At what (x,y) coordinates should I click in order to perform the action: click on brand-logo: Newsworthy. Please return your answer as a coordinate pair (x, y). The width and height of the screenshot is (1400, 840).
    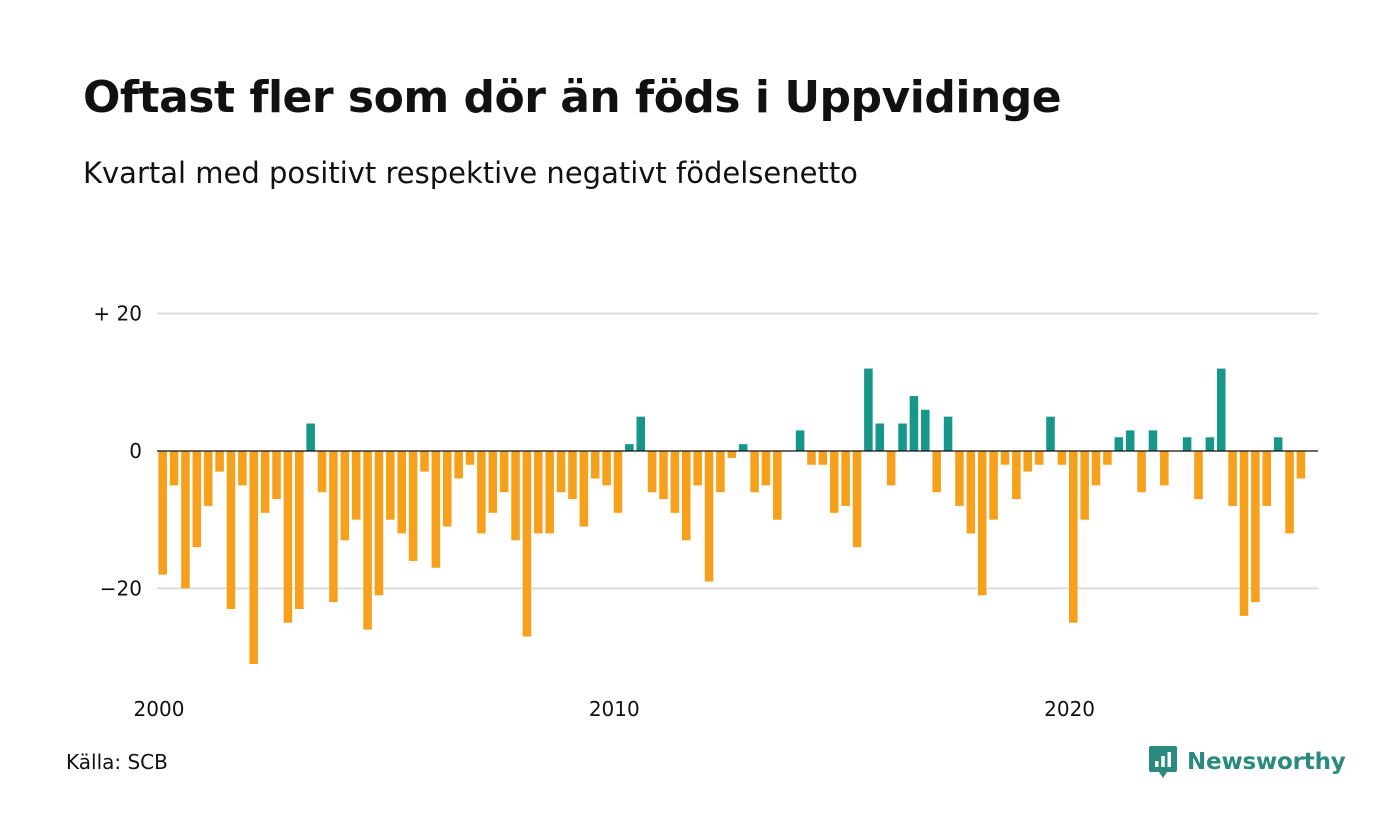
    Looking at the image, I should click on (1247, 762).